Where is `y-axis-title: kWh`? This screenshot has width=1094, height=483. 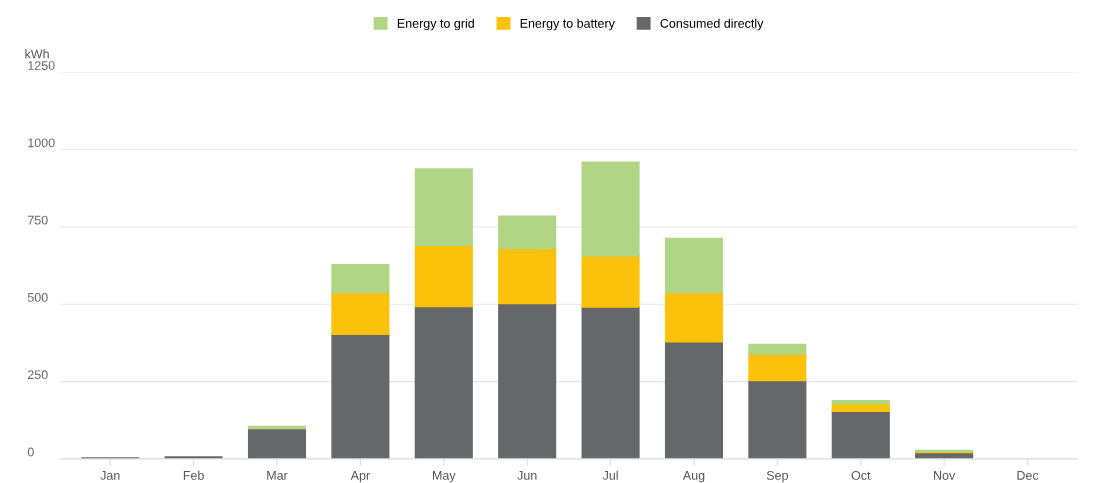 y-axis-title: kWh is located at coordinates (37, 54).